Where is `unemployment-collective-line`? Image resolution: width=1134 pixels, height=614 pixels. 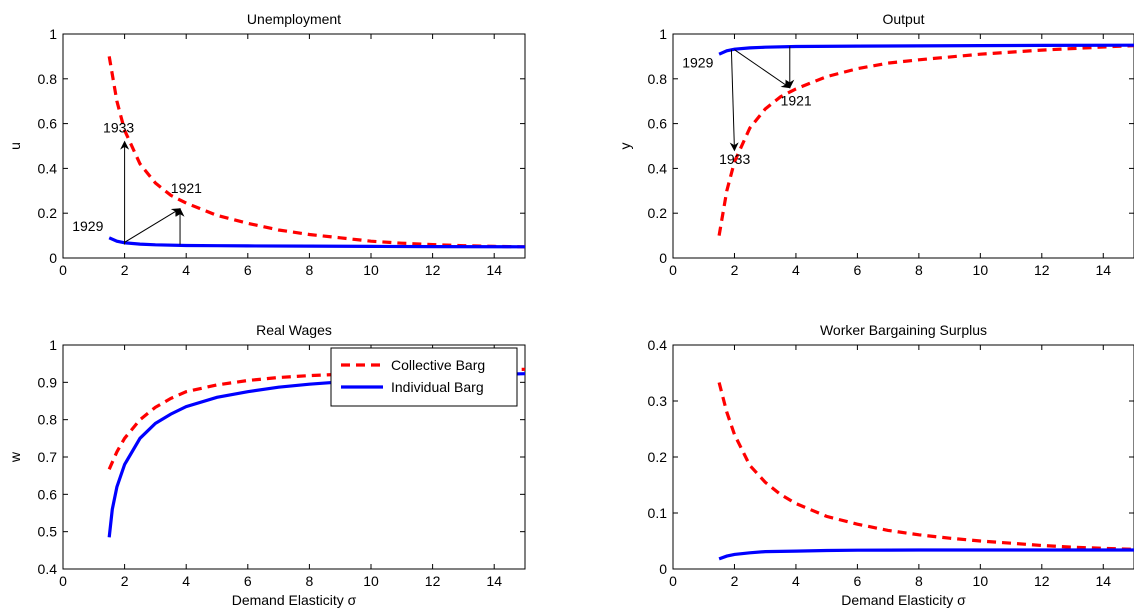 unemployment-collective-line is located at coordinates (316, 152).